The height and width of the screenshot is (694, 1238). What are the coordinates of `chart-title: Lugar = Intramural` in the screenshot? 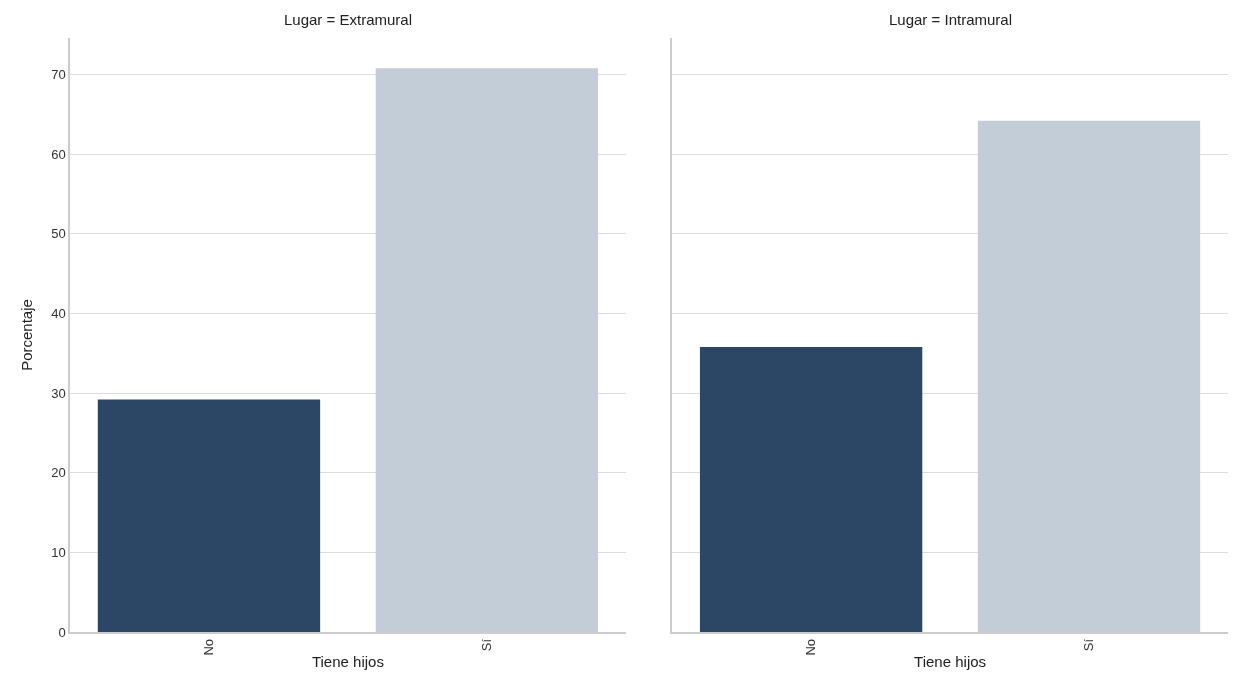 It's located at (950, 19).